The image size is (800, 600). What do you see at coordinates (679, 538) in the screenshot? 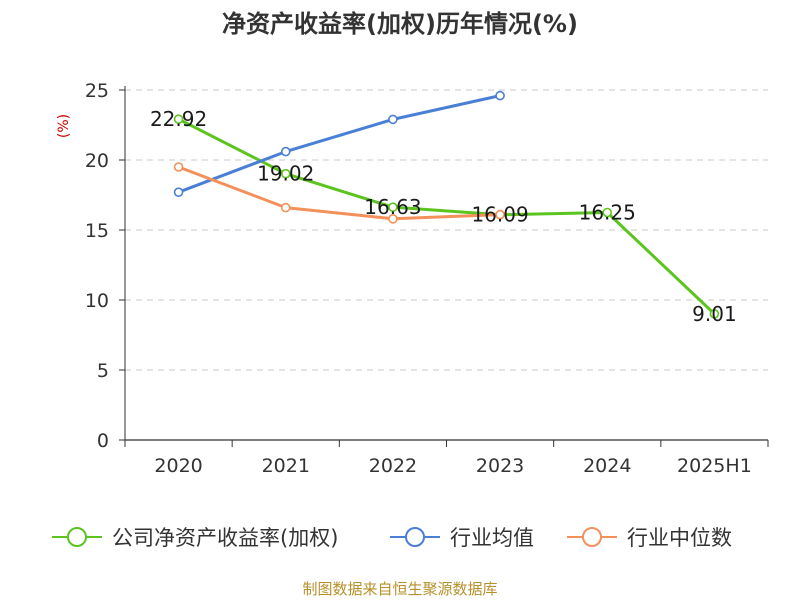
I see `legend-label: 行业中位数` at bounding box center [679, 538].